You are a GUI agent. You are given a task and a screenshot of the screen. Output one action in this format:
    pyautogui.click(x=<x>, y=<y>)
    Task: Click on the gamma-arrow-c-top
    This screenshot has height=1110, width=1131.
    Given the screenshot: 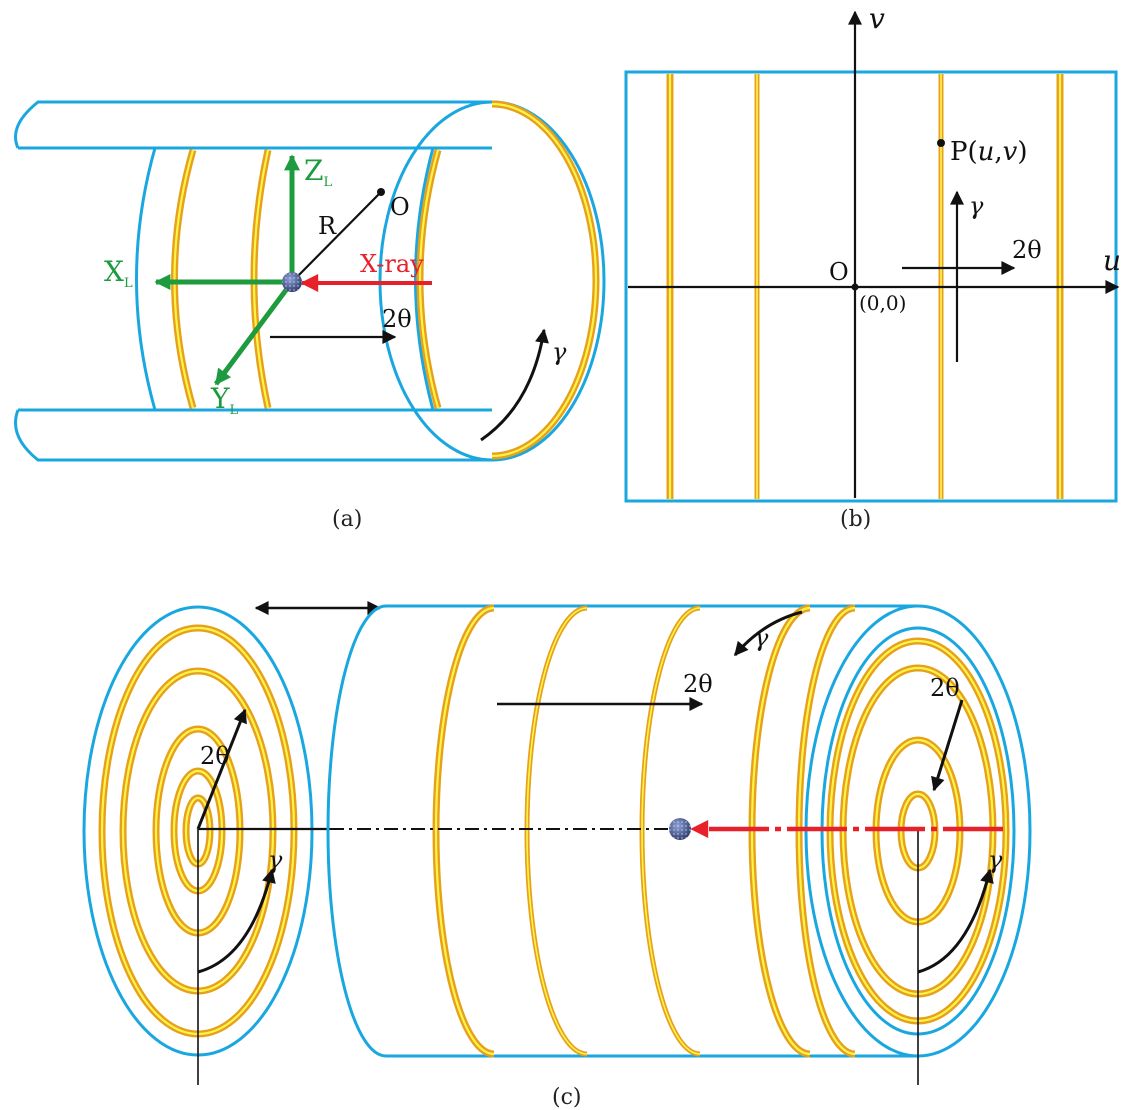 What is the action you would take?
    pyautogui.click(x=768, y=633)
    